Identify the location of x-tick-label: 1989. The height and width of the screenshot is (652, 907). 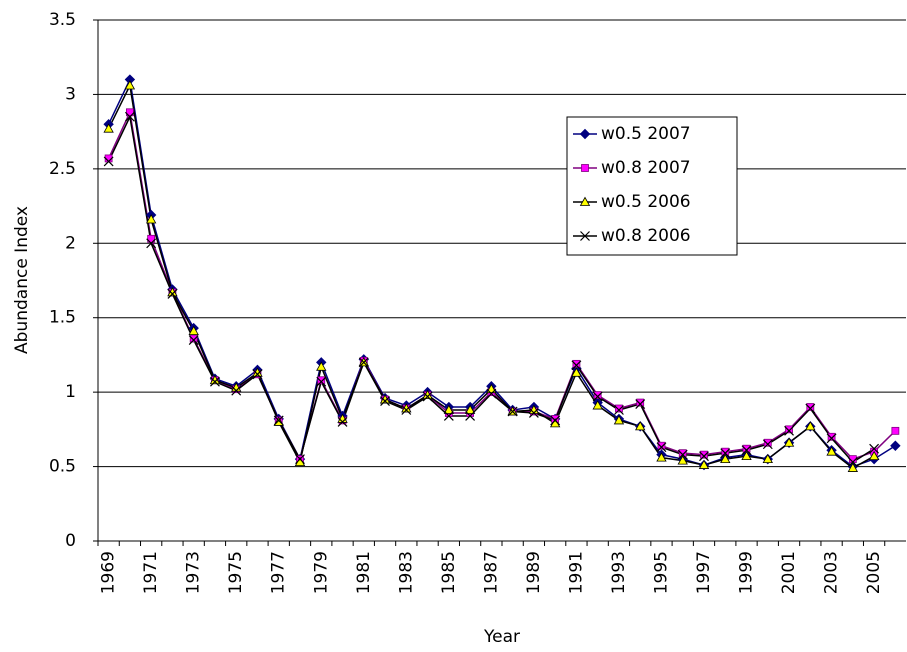
(534, 572).